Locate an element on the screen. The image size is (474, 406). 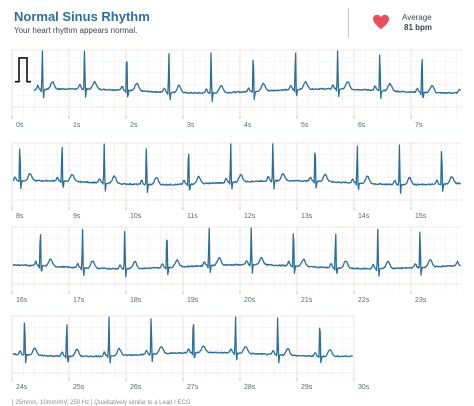
time-label: 1s is located at coordinates (77, 125).